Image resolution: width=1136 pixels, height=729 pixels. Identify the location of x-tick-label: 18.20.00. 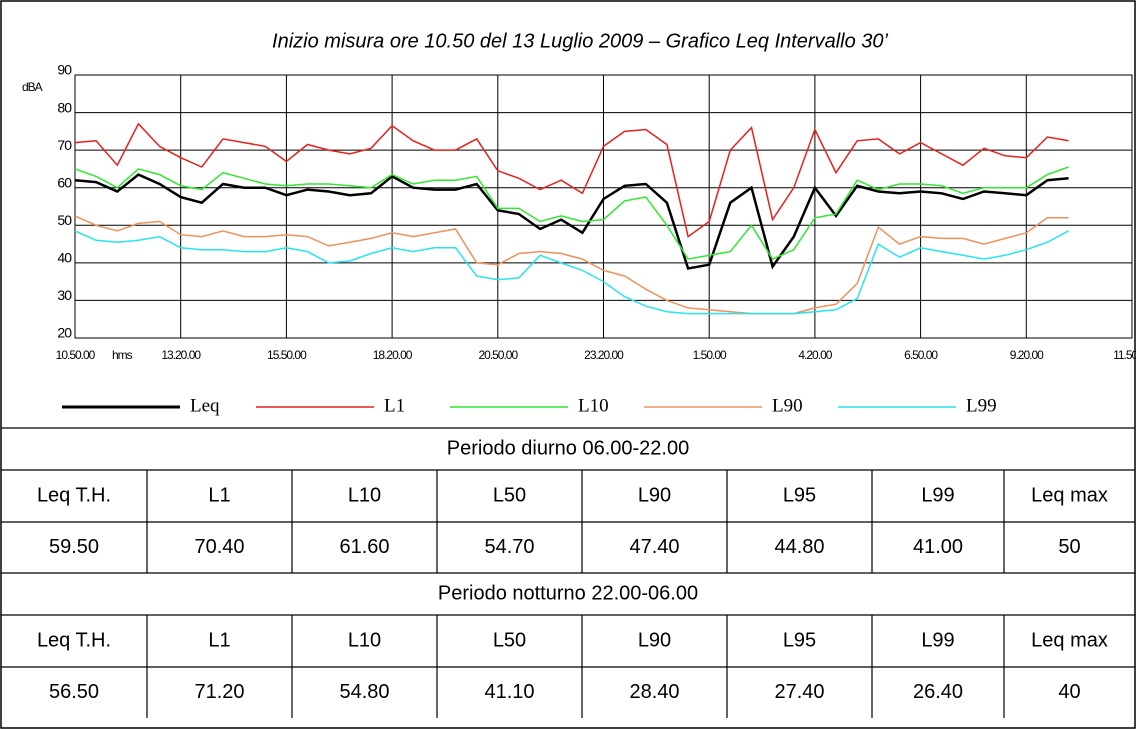
(393, 355).